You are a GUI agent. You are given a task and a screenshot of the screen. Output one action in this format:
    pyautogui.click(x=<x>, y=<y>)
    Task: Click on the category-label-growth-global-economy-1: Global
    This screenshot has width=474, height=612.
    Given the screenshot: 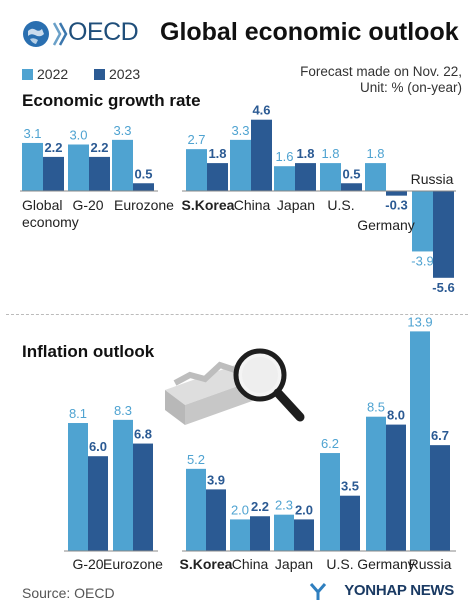 What is the action you would take?
    pyautogui.click(x=42, y=205)
    